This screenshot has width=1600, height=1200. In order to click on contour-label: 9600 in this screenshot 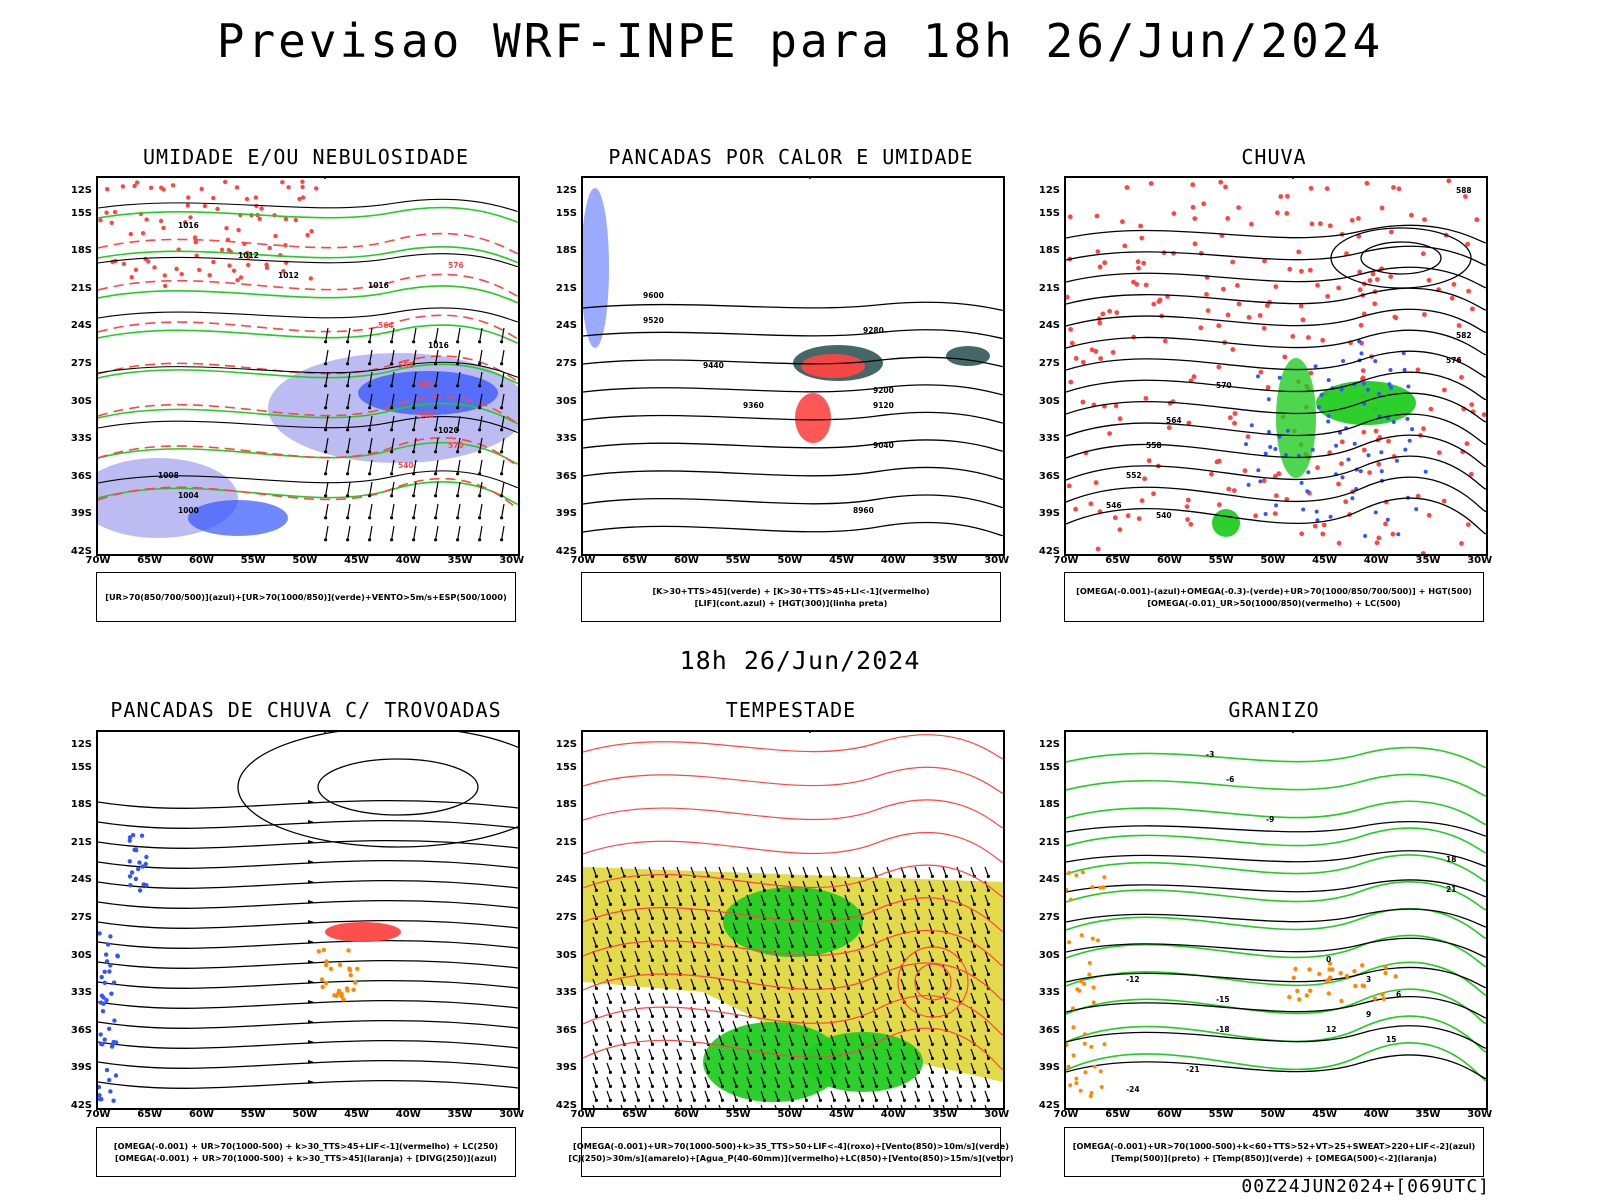, I will do `click(653, 295)`.